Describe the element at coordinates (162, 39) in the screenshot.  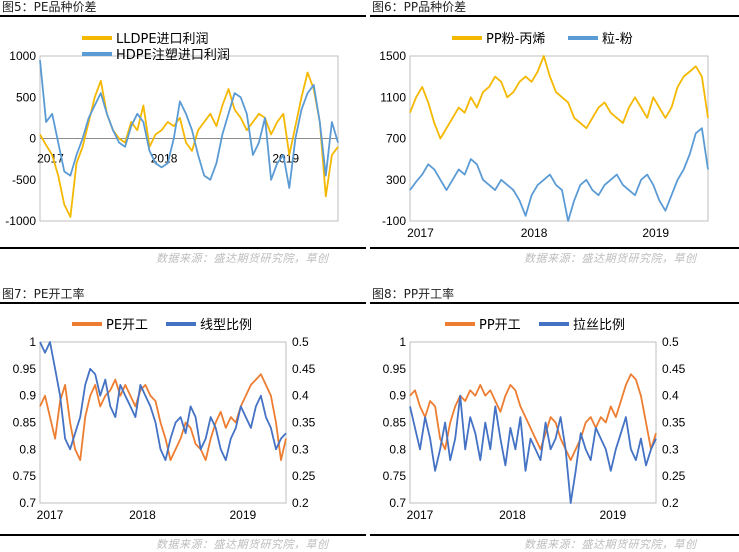
I see `legend-label: LLDPE进口利润` at that location.